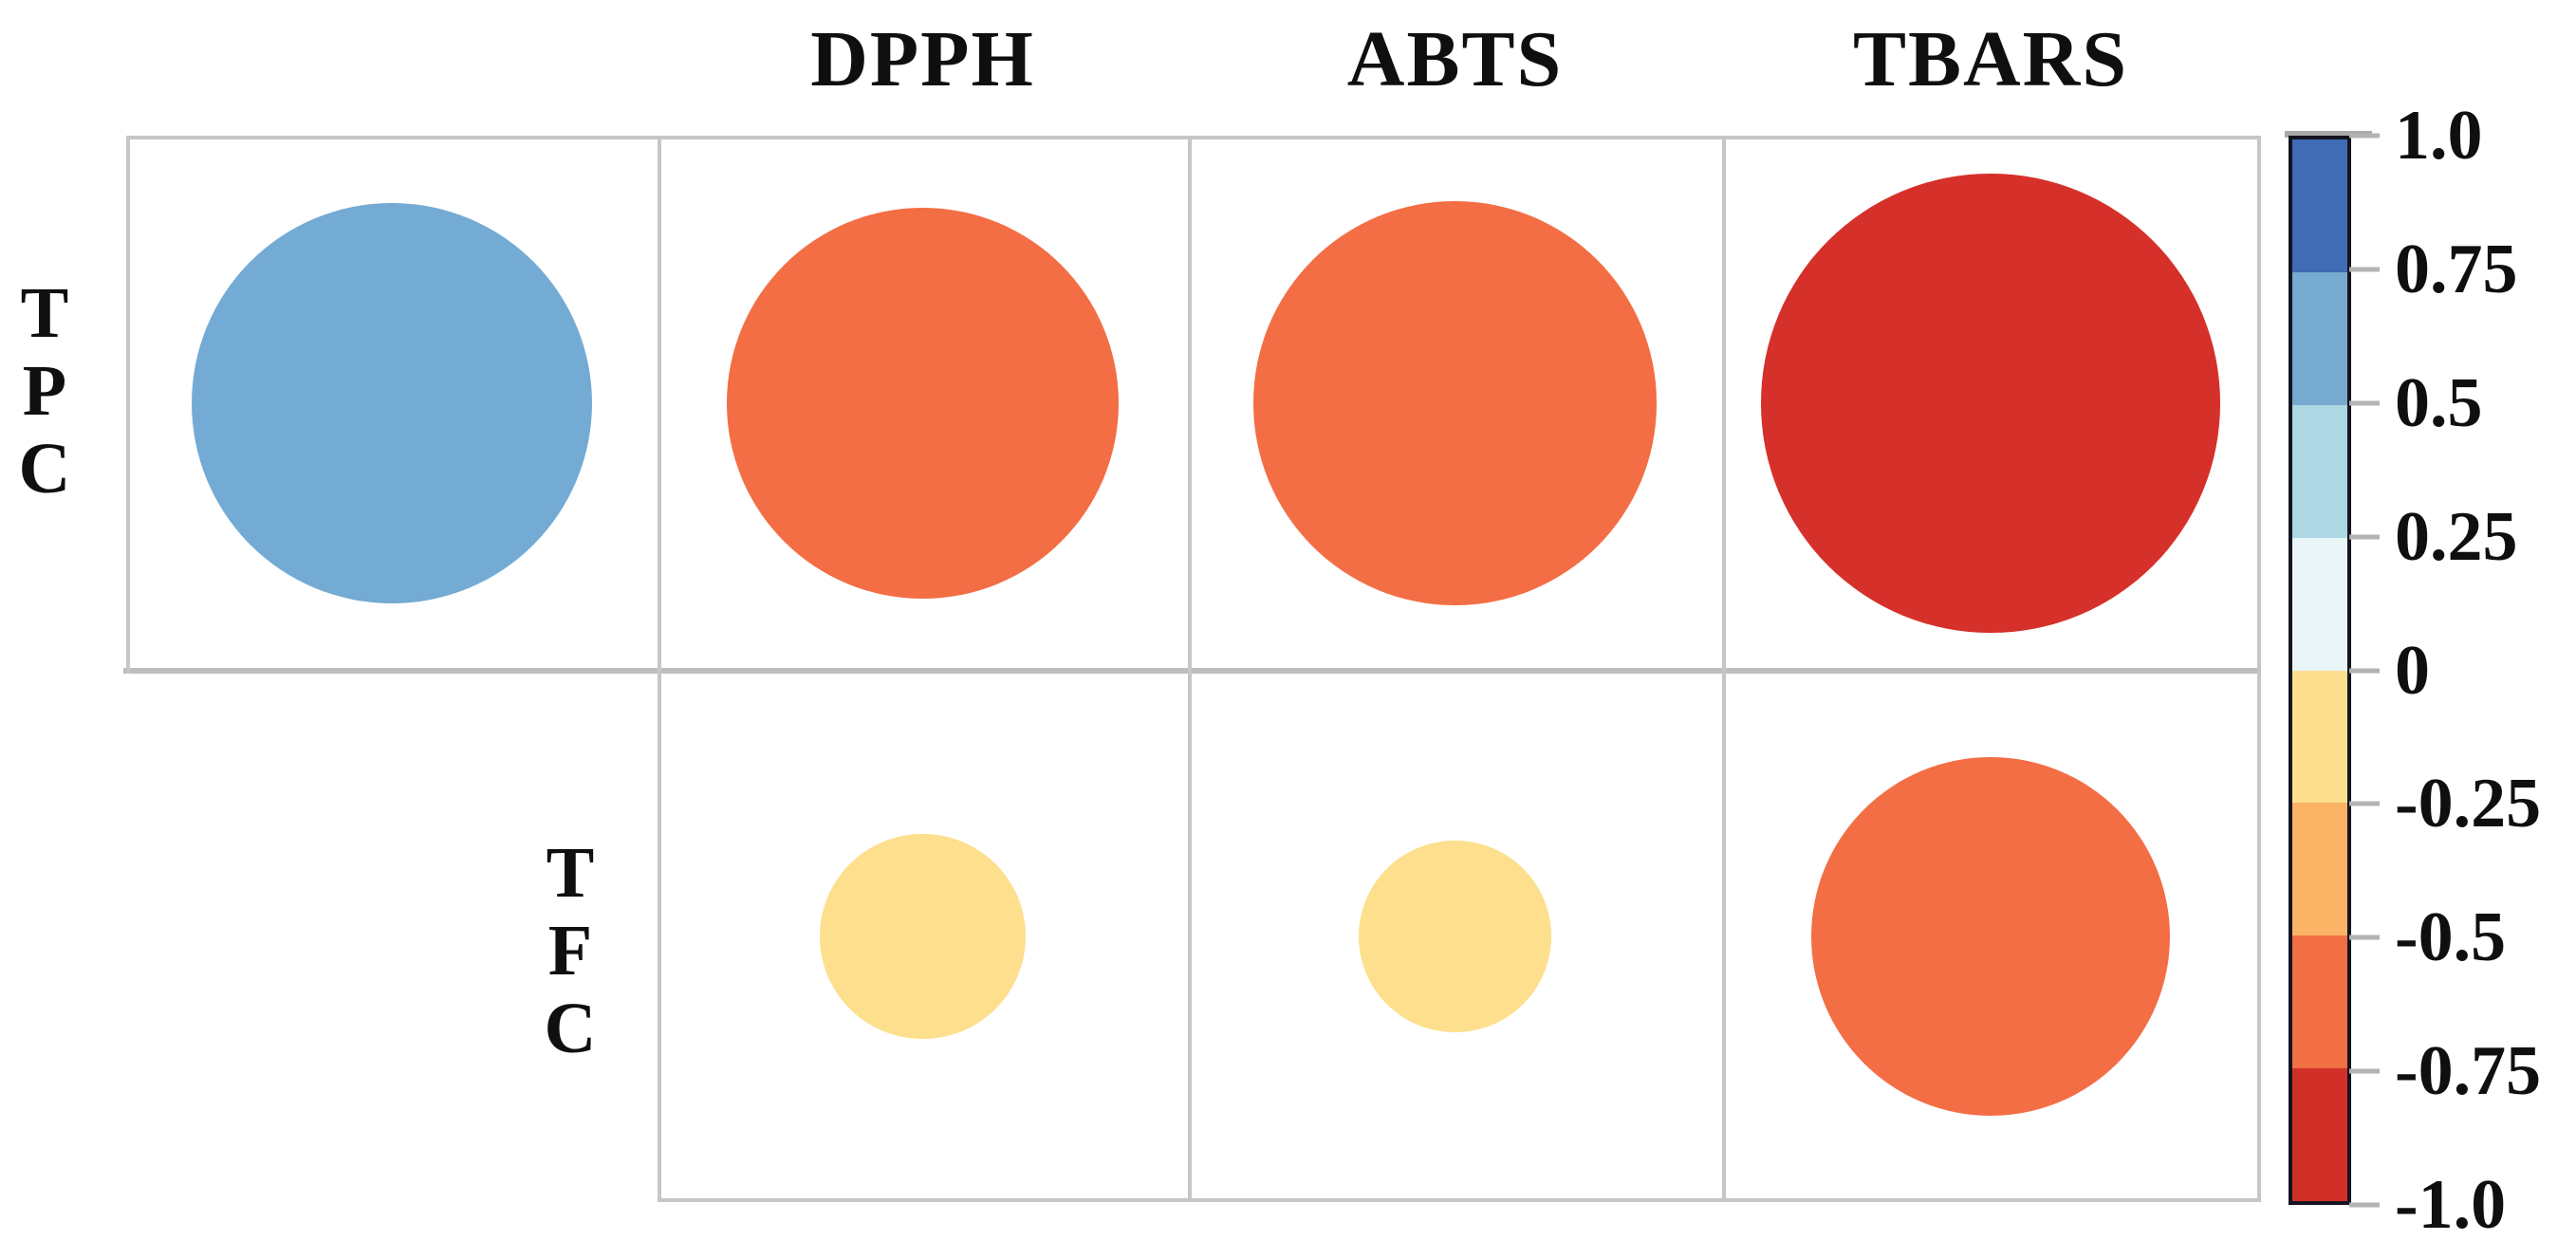 The width and height of the screenshot is (2576, 1259). I want to click on correlation-circle-tpc-col0, so click(392, 403).